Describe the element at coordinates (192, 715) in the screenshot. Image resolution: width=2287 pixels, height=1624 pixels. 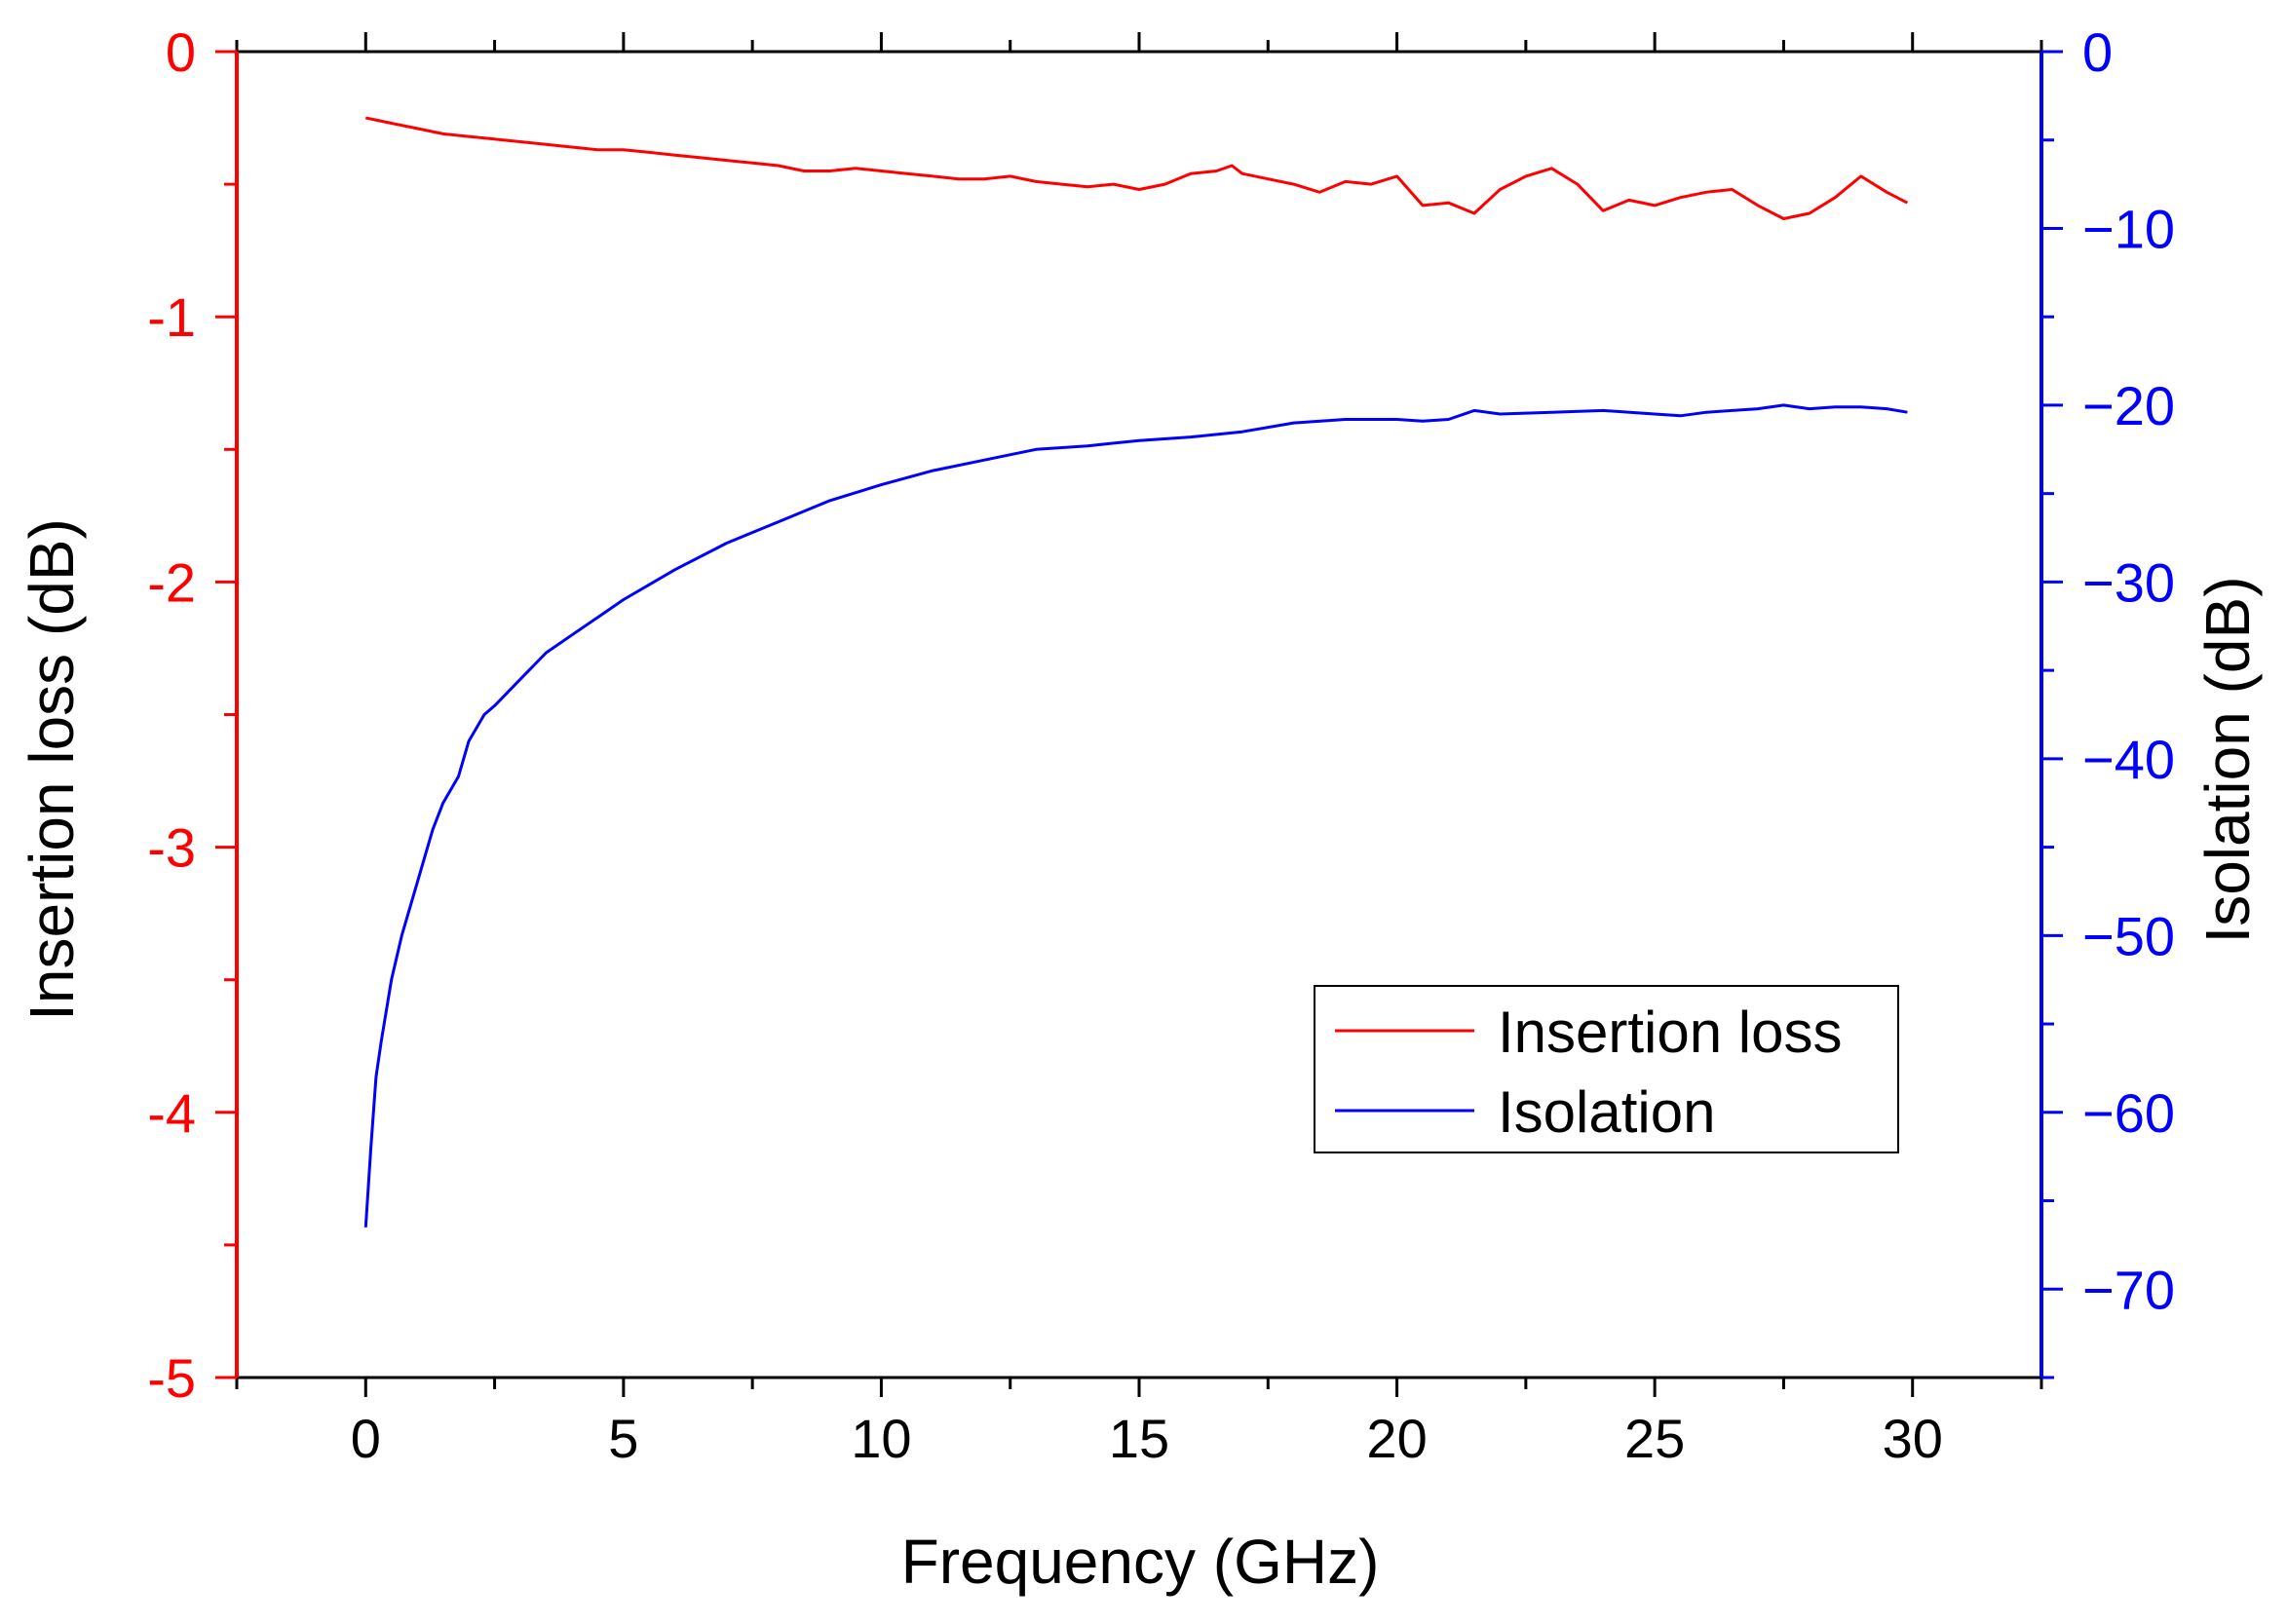
I see `left-y-axis-ticks: 0 -1 -2 -3 -4 -5` at that location.